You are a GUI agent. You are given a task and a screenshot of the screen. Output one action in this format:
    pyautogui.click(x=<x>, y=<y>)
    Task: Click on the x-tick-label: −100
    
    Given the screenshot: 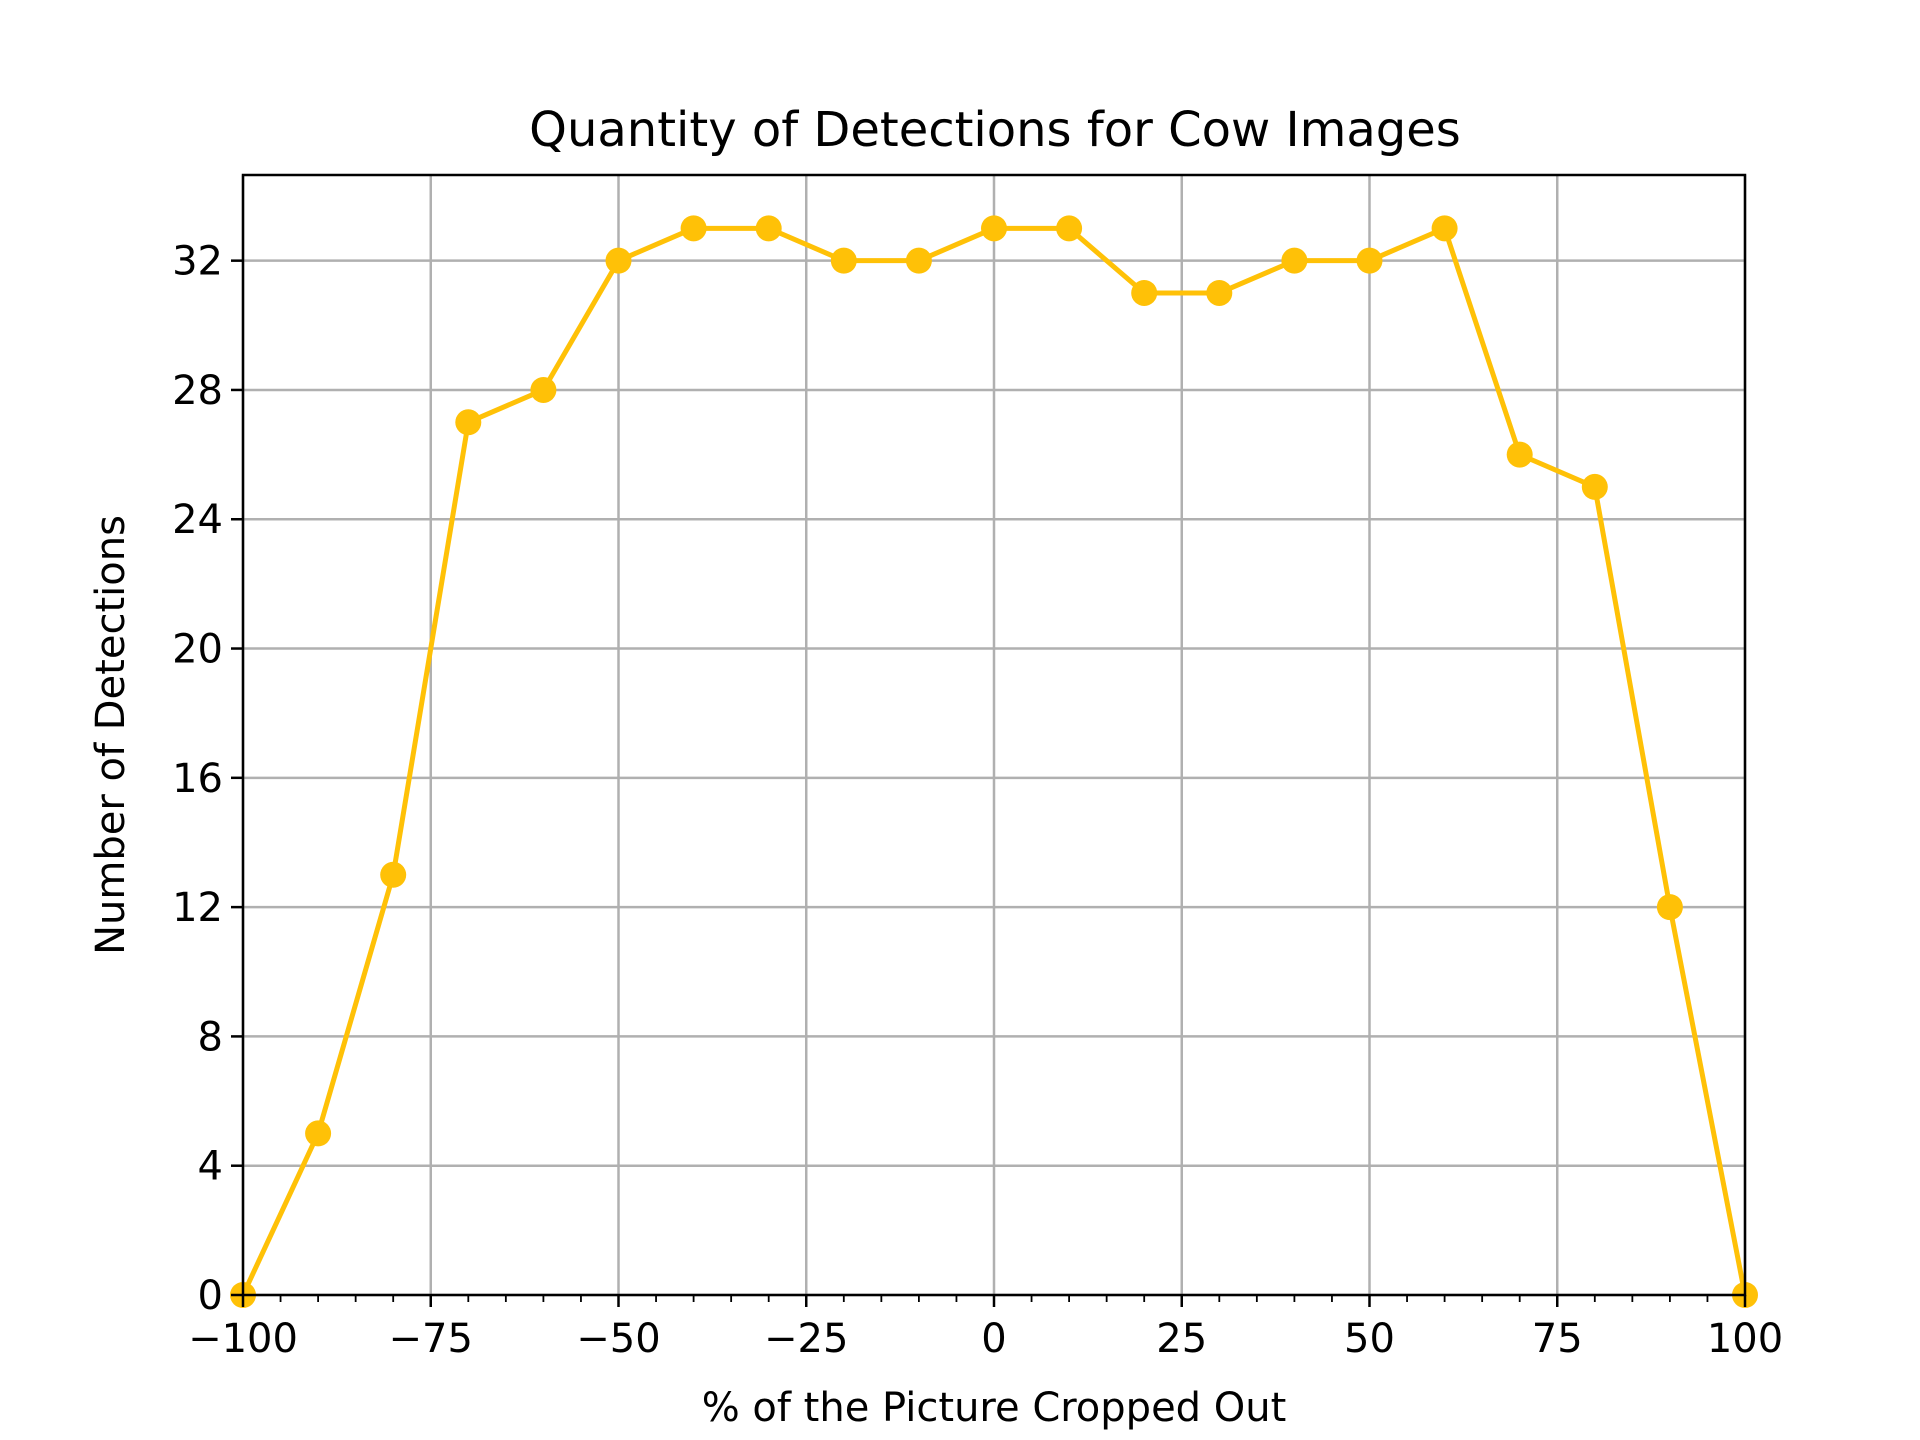 What is the action you would take?
    pyautogui.click(x=243, y=1339)
    